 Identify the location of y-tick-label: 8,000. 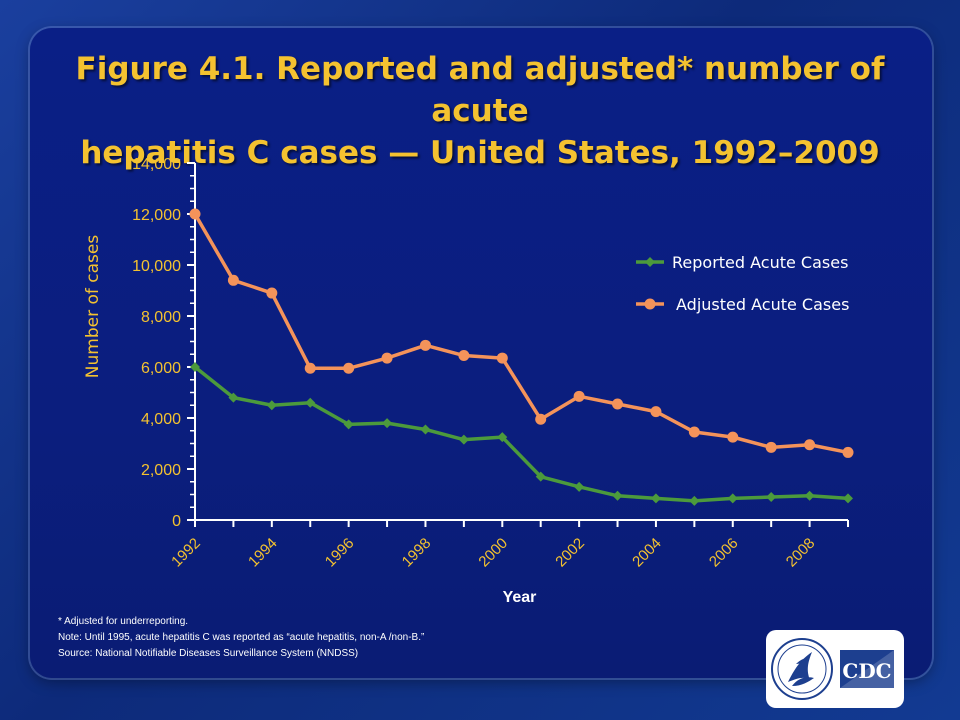
(161, 317).